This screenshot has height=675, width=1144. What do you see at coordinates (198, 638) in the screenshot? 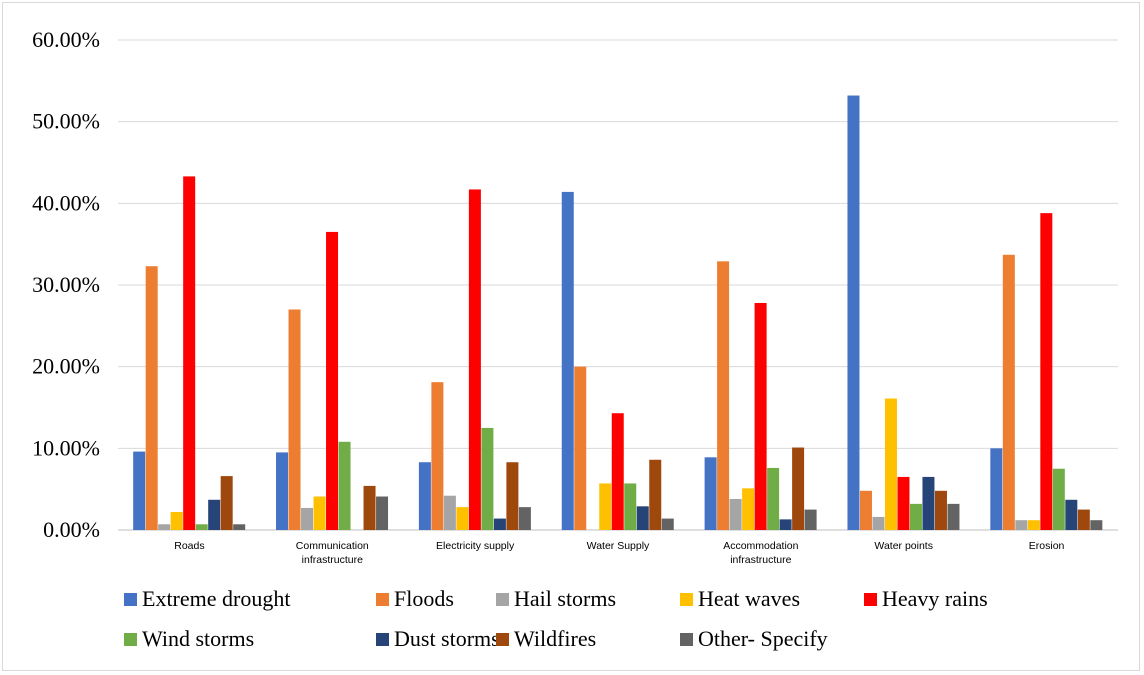
I see `legend-label: Wind storms` at bounding box center [198, 638].